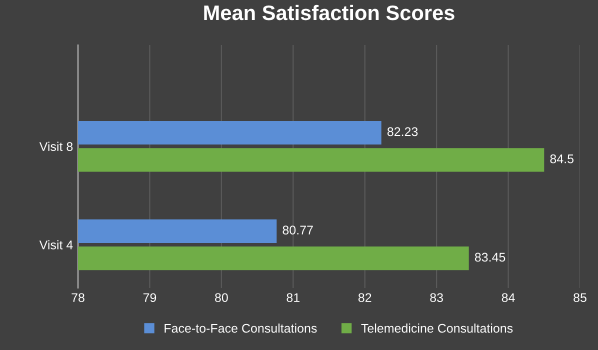  What do you see at coordinates (297, 230) in the screenshot?
I see `data-label: 80.77` at bounding box center [297, 230].